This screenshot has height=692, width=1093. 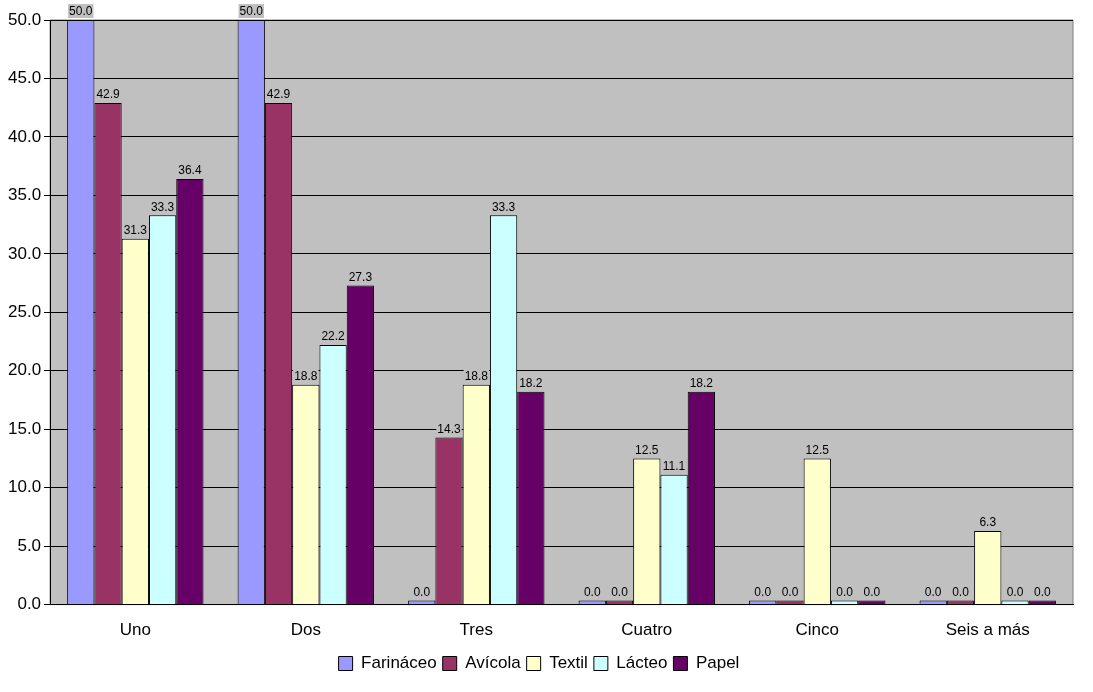 I want to click on x-tick-label: Cinco, so click(x=817, y=630).